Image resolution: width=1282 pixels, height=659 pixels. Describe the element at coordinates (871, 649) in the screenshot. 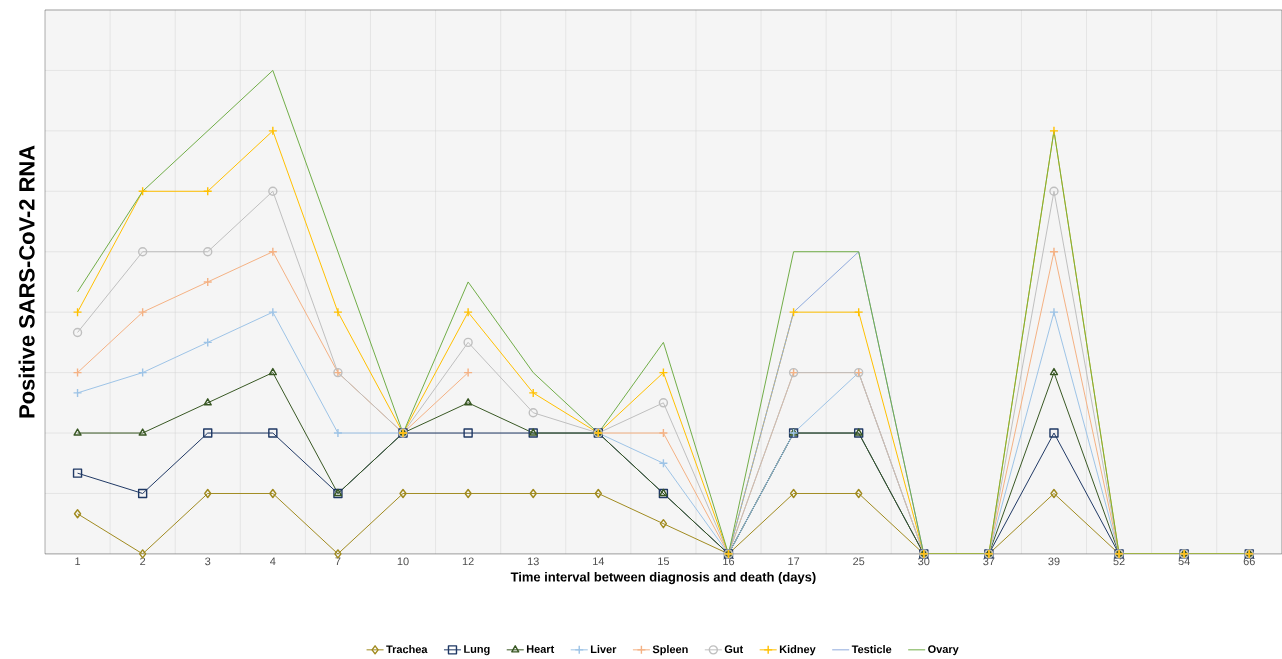

I see `legend-label: Testicle` at that location.